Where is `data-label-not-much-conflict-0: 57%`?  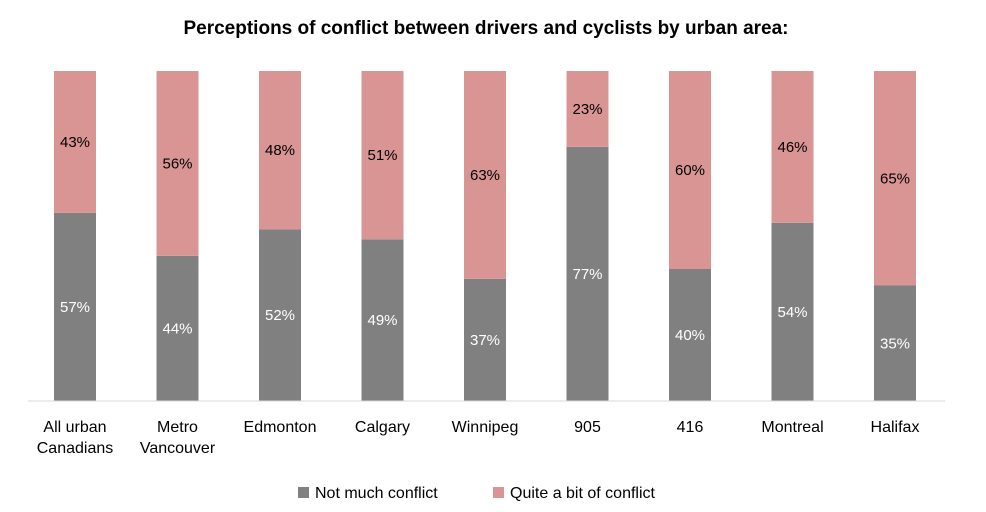
data-label-not-much-conflict-0: 57% is located at coordinates (75, 307).